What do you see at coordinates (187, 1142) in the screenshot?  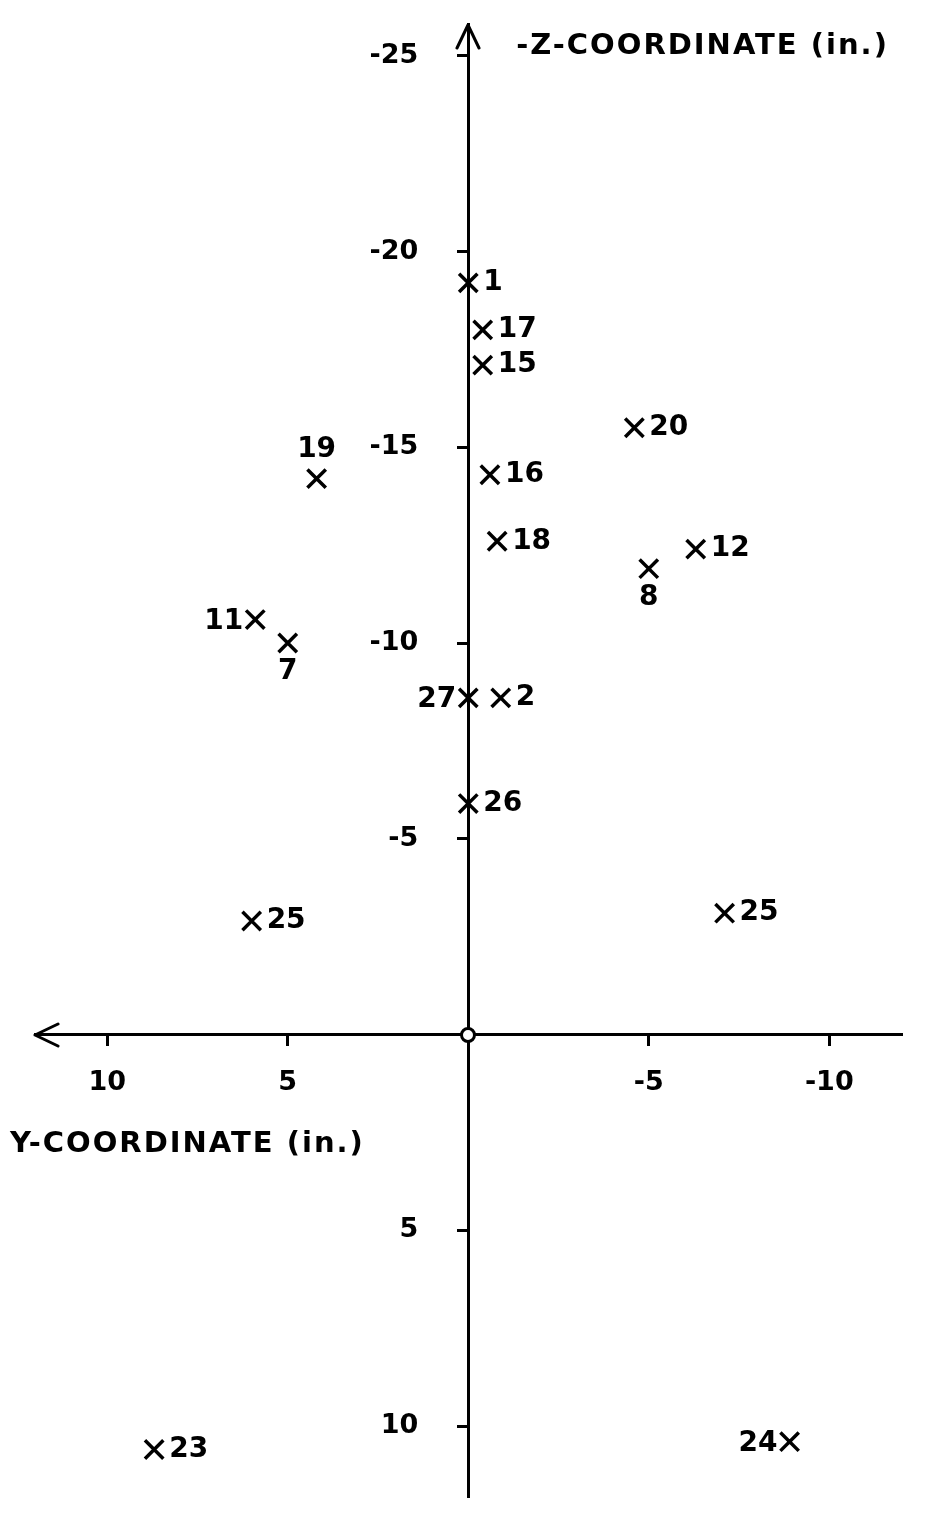 I see `x-axis-title: Y-COORDINATE (in.)` at bounding box center [187, 1142].